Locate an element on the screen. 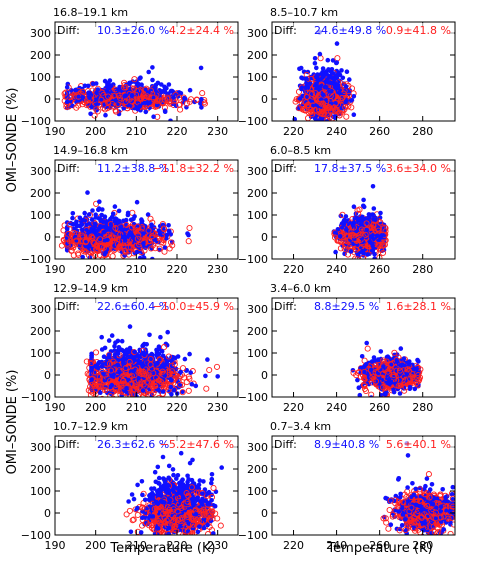 This screenshot has width=500, height=562. x-tick-label: 190 is located at coordinates (55, 269).